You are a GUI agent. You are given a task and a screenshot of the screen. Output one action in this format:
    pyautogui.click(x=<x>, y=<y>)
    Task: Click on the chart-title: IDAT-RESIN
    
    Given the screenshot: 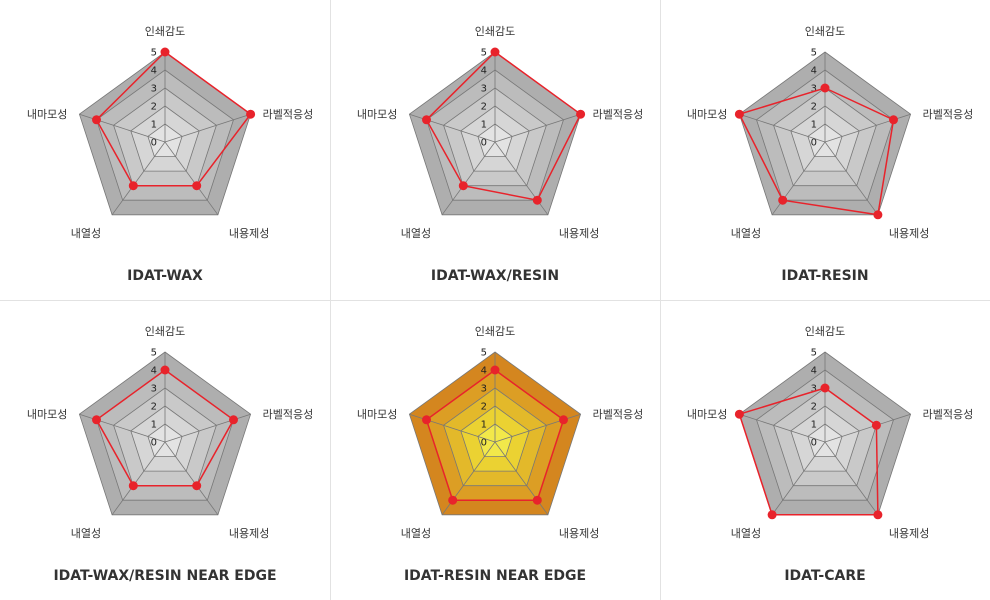 What is the action you would take?
    pyautogui.click(x=824, y=276)
    